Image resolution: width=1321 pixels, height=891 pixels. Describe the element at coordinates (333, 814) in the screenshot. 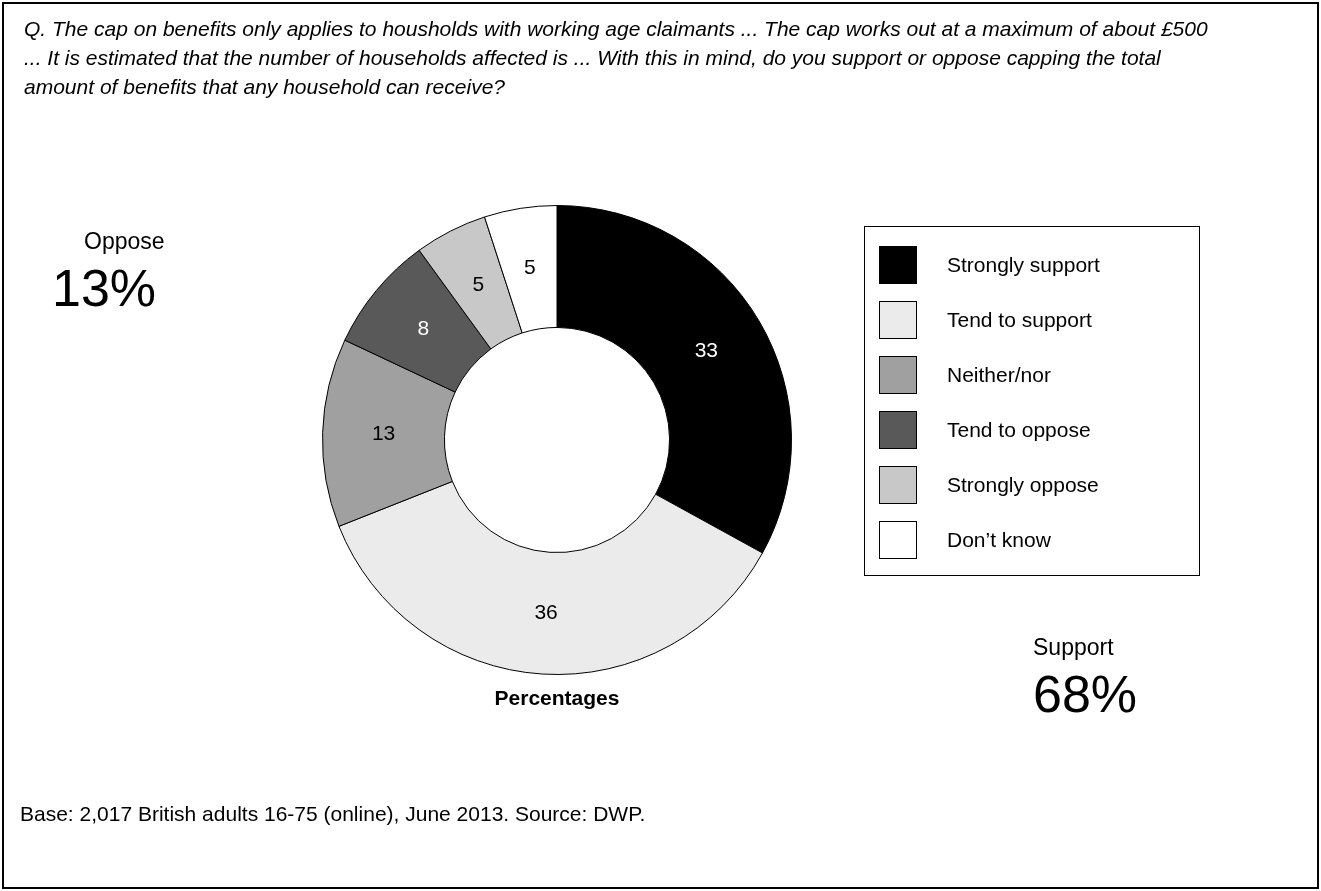

I see `text: Base: 2,017 British adults 16-75 (online), June 2013. Source: DWP.` at that location.